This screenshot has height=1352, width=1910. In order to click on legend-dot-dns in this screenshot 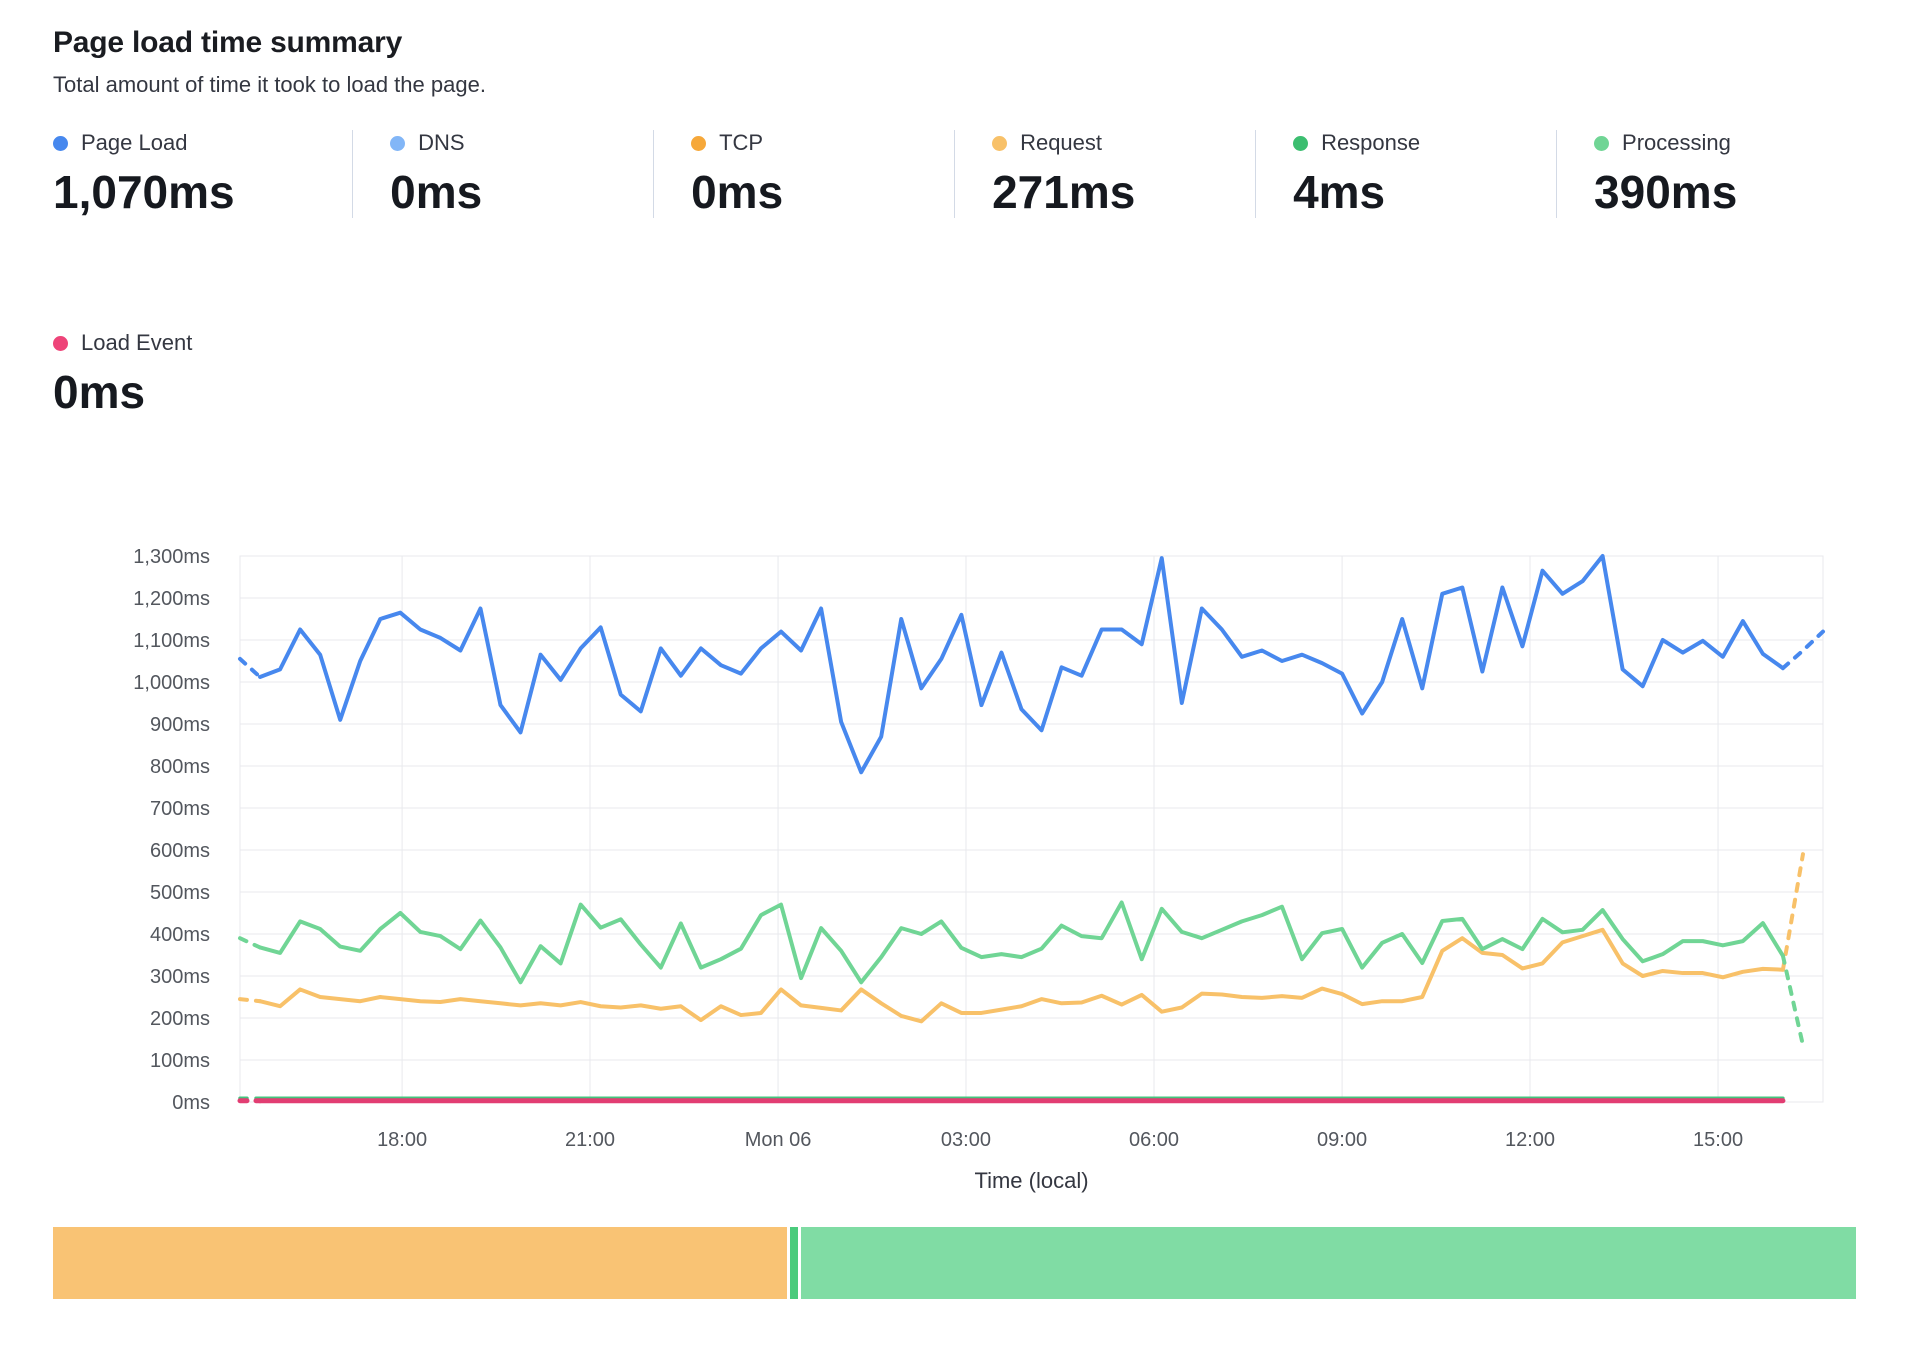, I will do `click(398, 143)`.